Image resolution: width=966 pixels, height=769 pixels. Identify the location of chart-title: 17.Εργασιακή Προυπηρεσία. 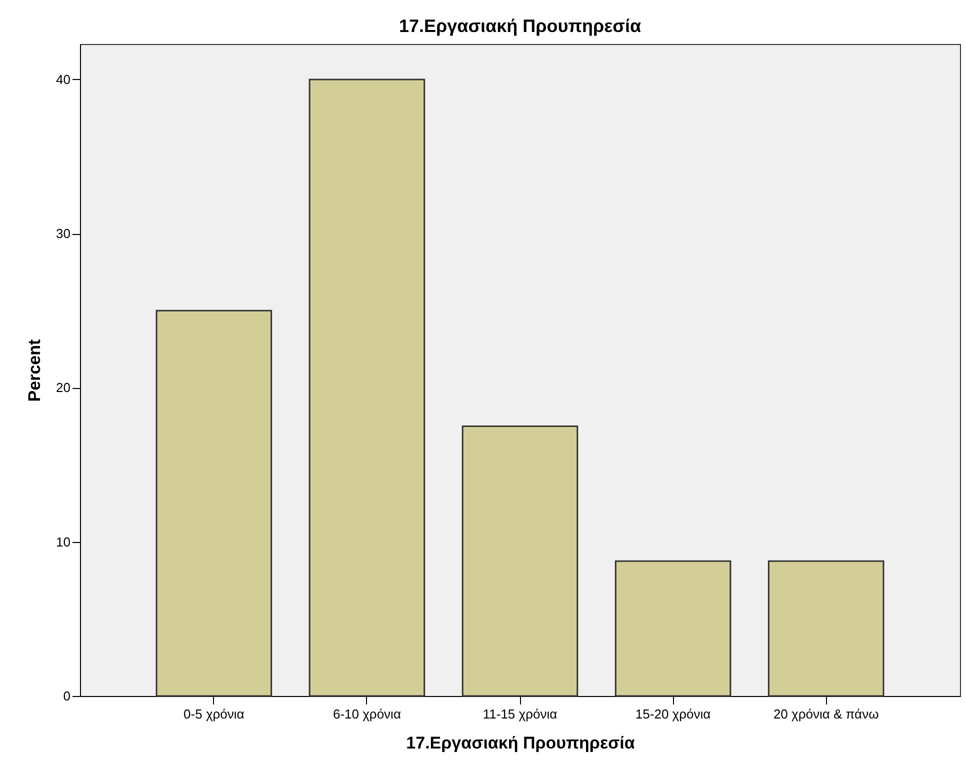
(520, 26).